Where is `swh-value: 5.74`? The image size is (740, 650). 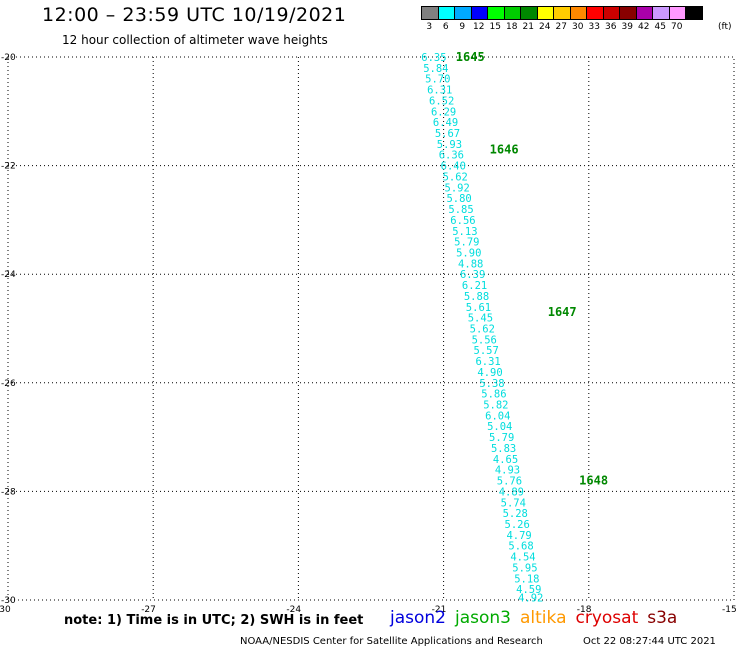 swh-value: 5.74 is located at coordinates (513, 503).